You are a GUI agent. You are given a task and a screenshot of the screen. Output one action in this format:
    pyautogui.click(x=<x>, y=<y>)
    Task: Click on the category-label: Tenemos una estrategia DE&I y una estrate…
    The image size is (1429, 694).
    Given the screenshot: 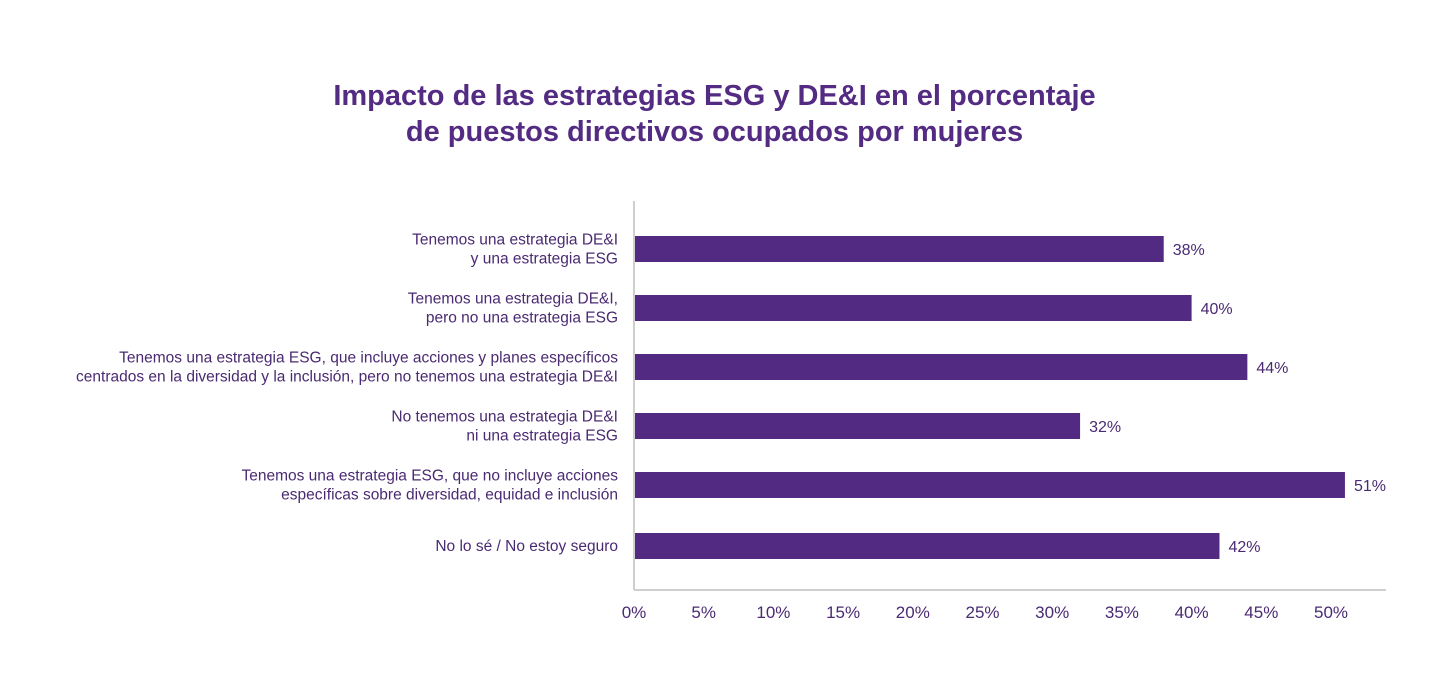 What is the action you would take?
    pyautogui.click(x=515, y=250)
    